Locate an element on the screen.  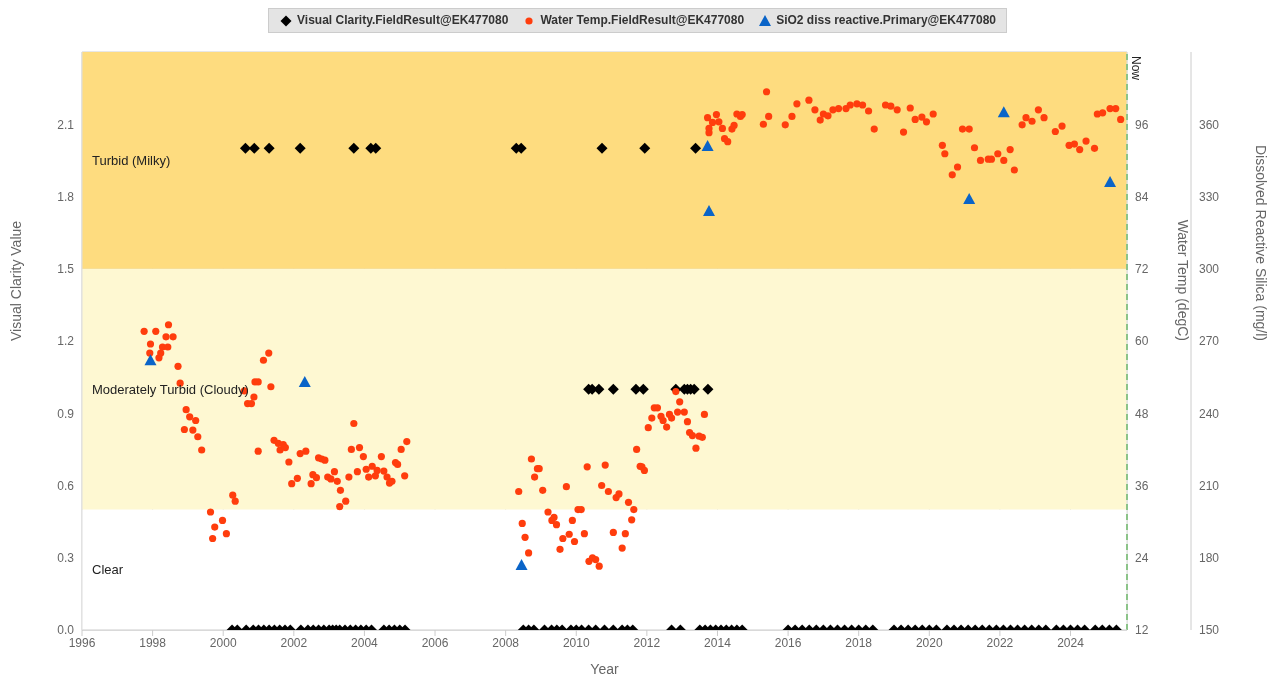
x-tick-label: 2008 is located at coordinates (506, 642).